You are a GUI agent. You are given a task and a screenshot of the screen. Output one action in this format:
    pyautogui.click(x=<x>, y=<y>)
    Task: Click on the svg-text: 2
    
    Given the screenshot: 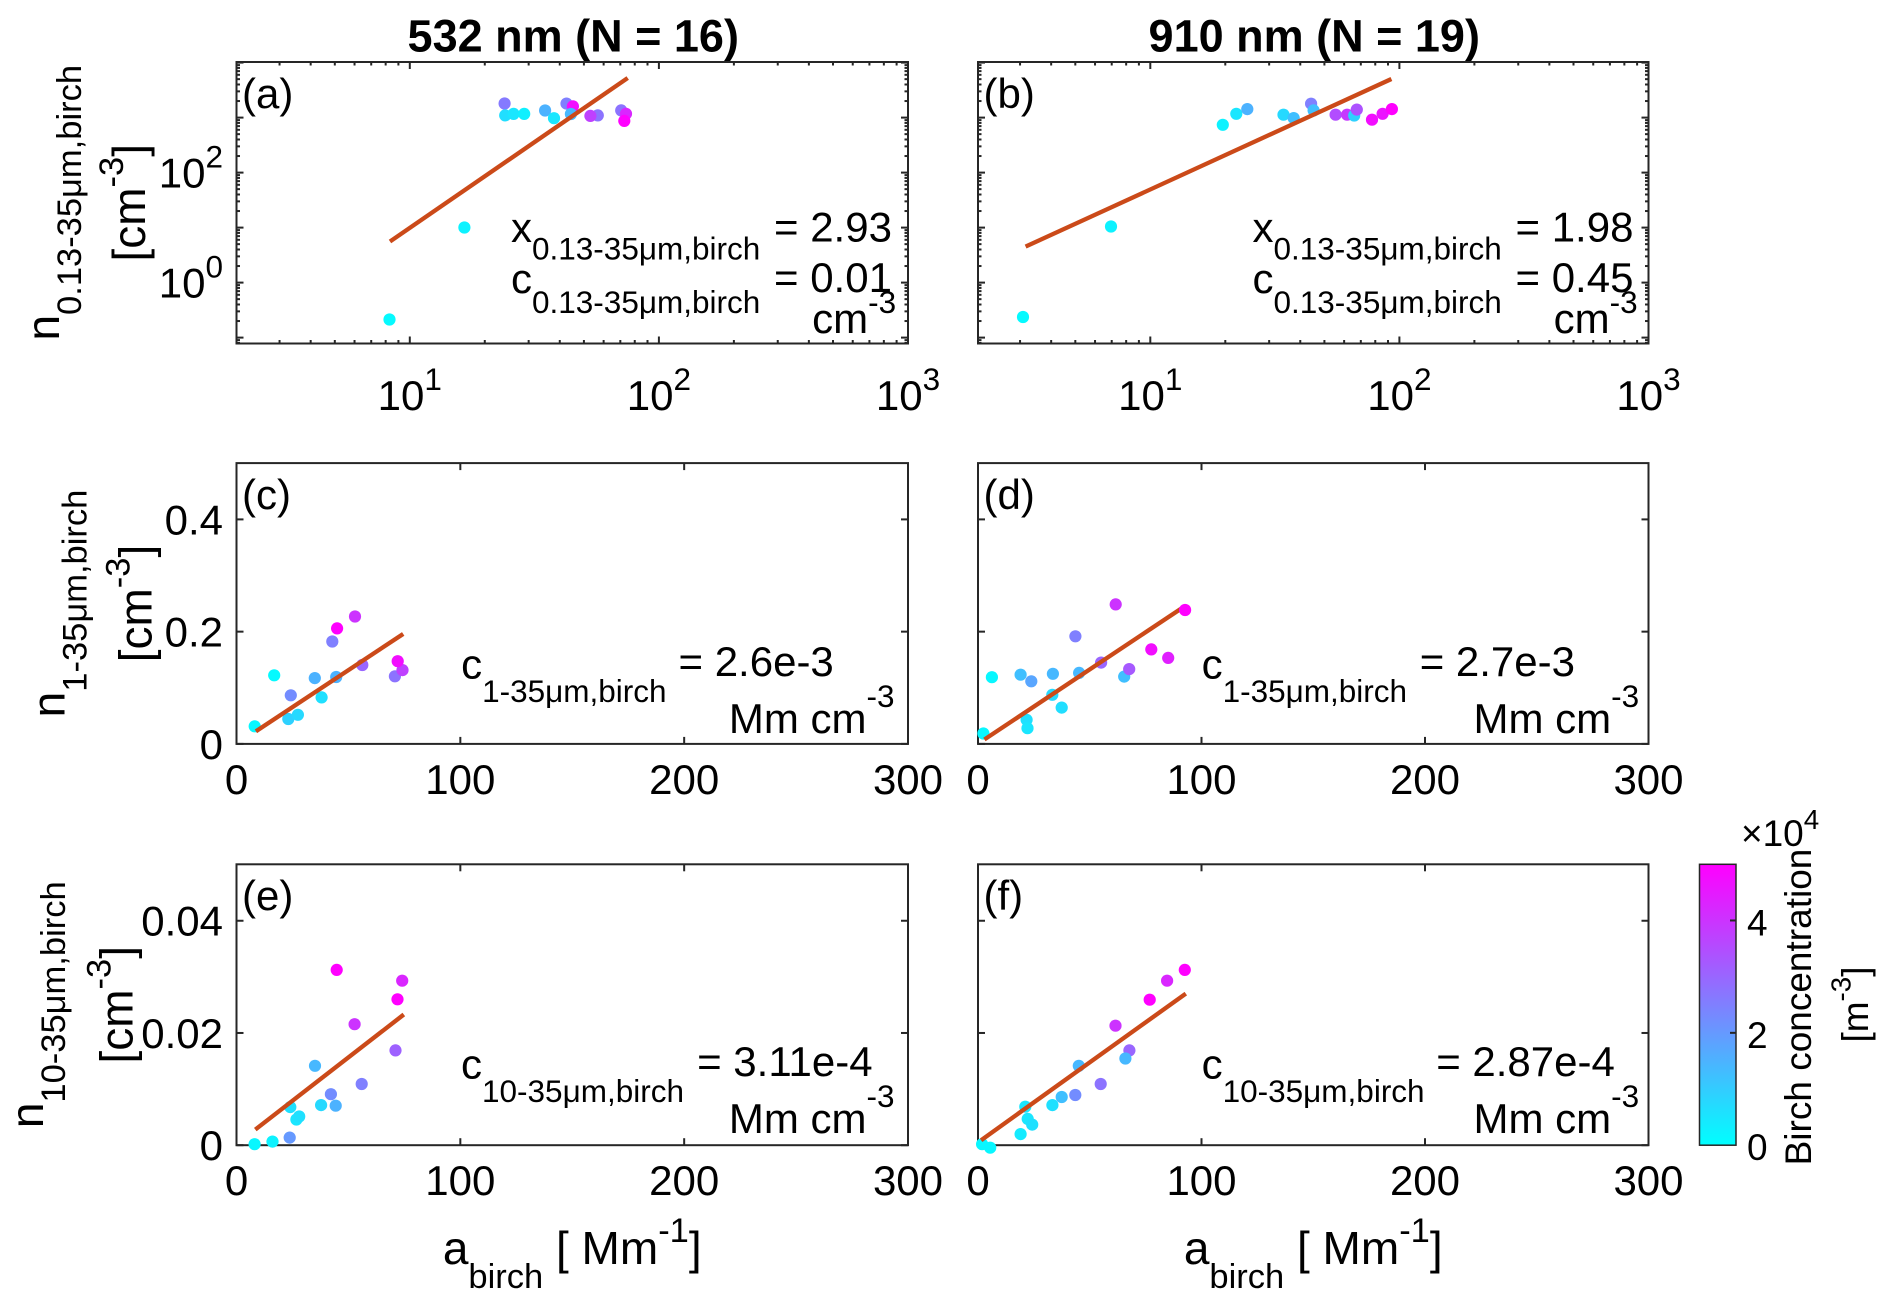 What is the action you would take?
    pyautogui.click(x=1757, y=1035)
    